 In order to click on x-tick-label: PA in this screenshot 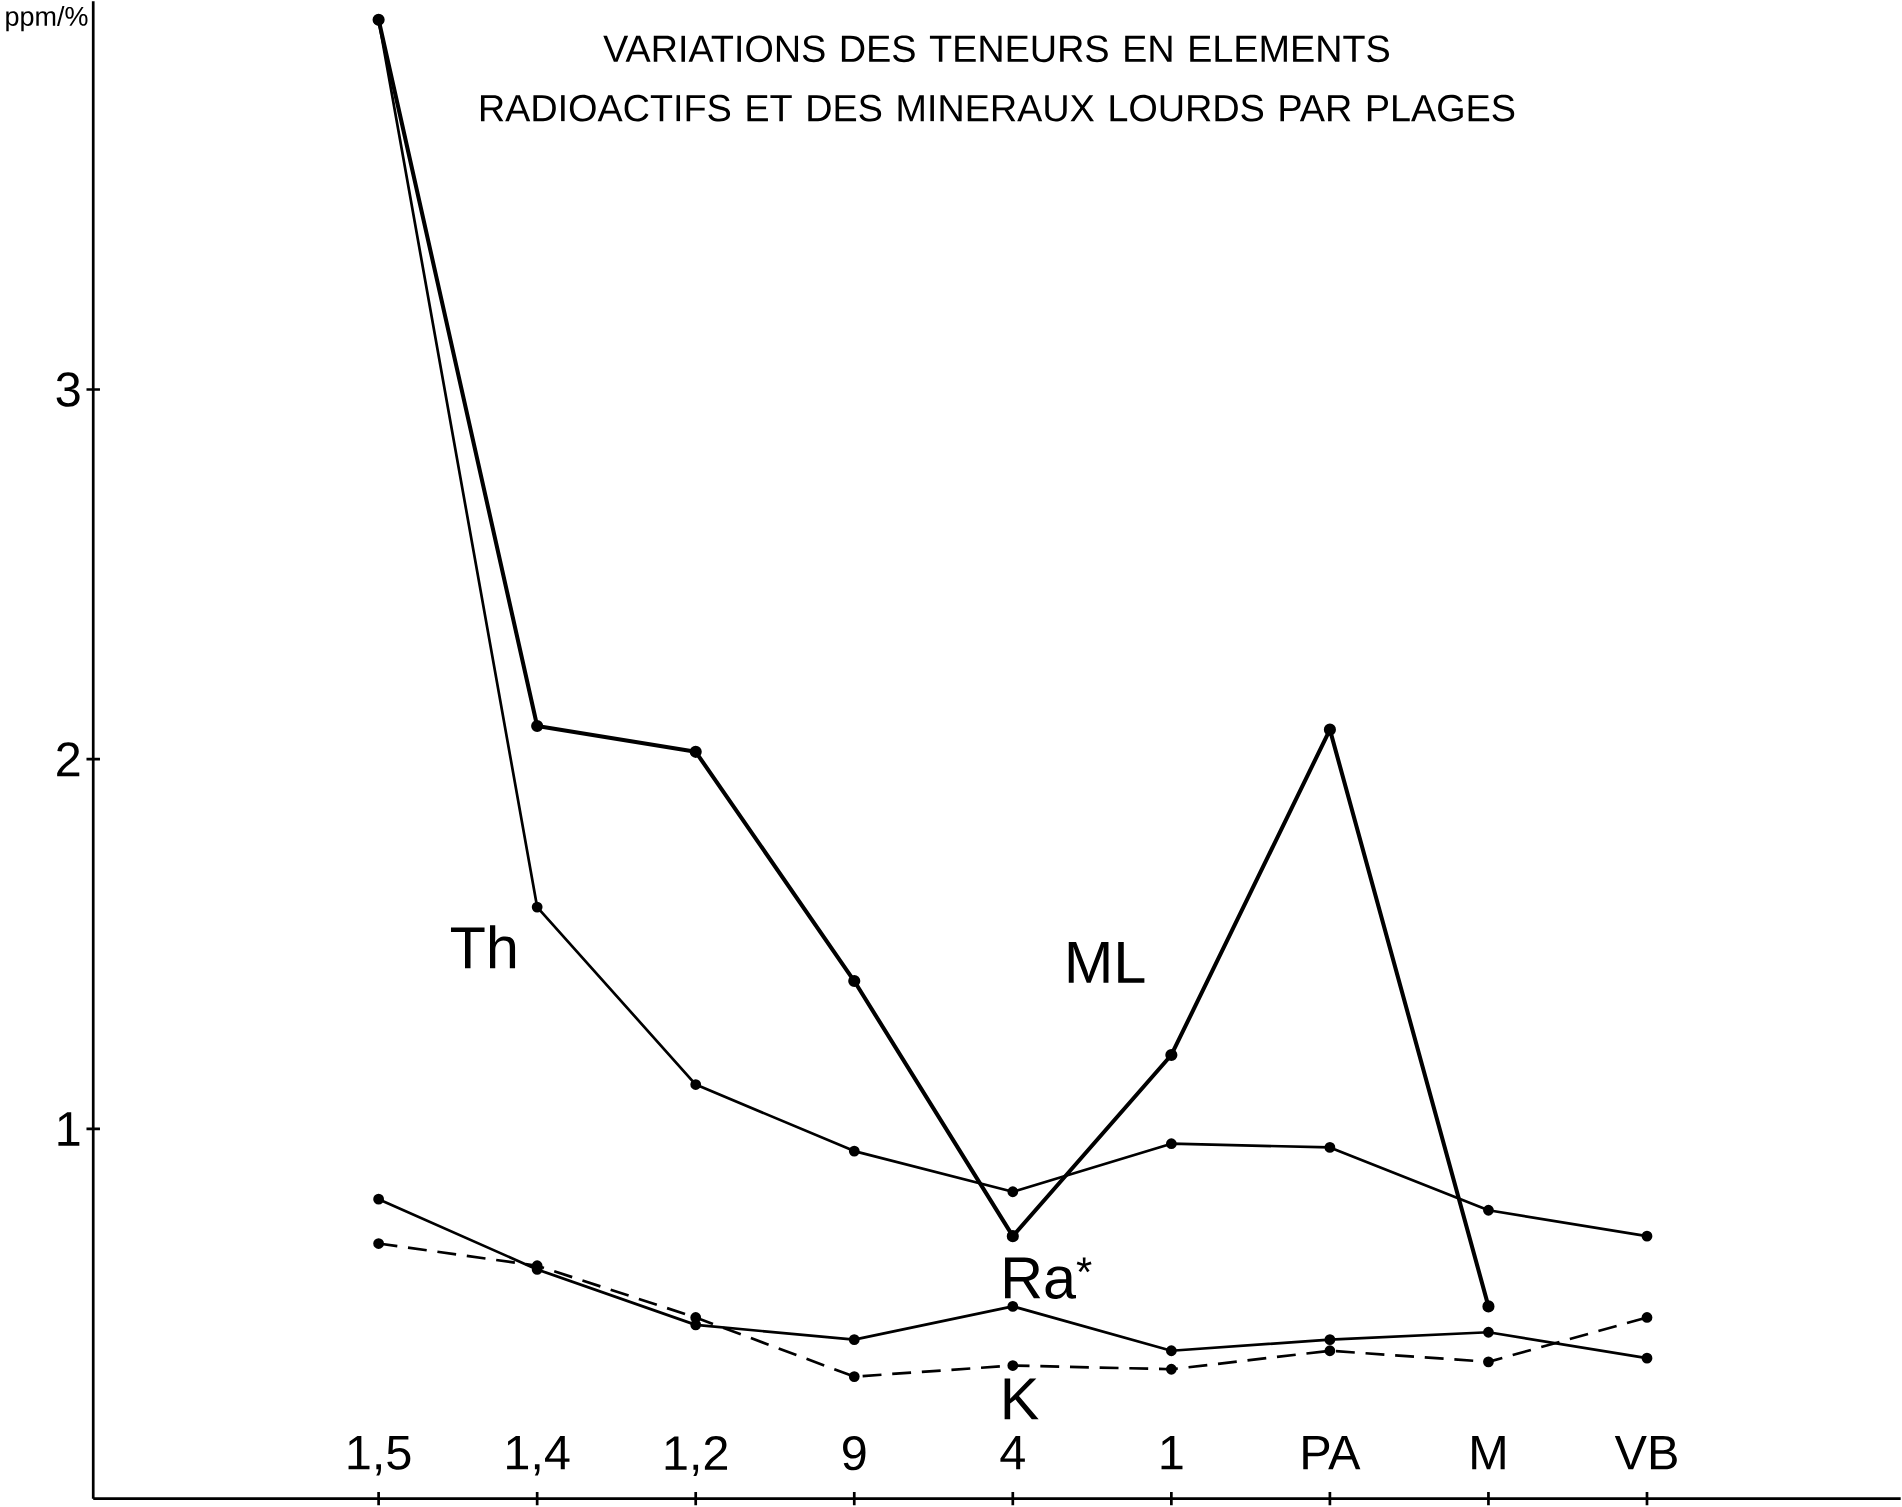, I will do `click(1332, 1453)`.